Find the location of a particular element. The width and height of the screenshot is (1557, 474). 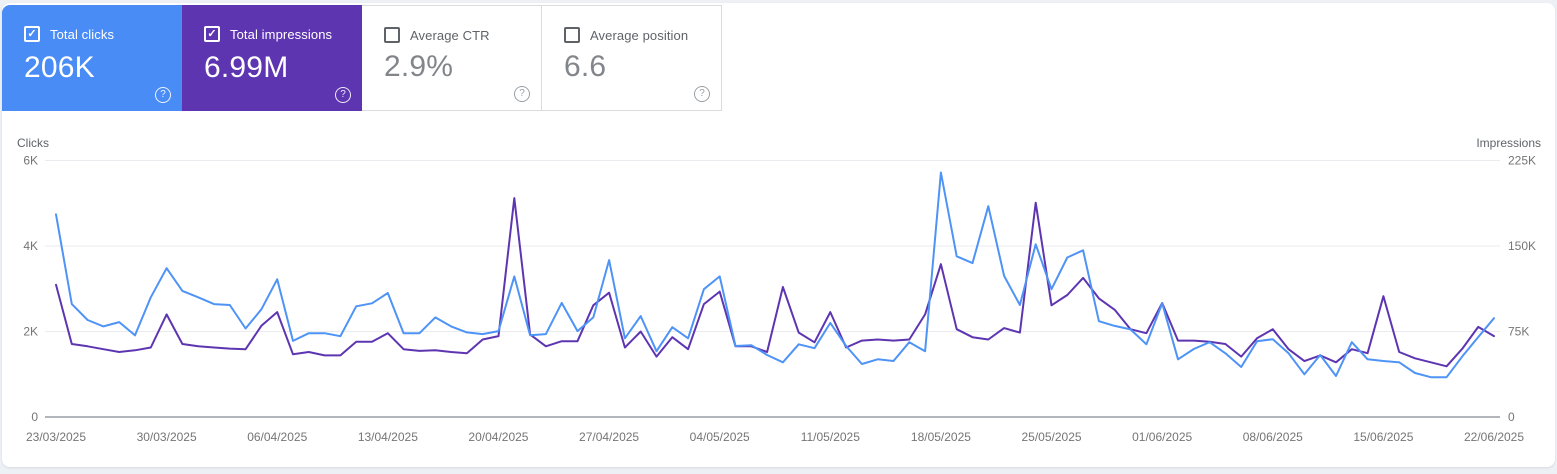

x-tick-label: 23/03/2025 is located at coordinates (56, 437).